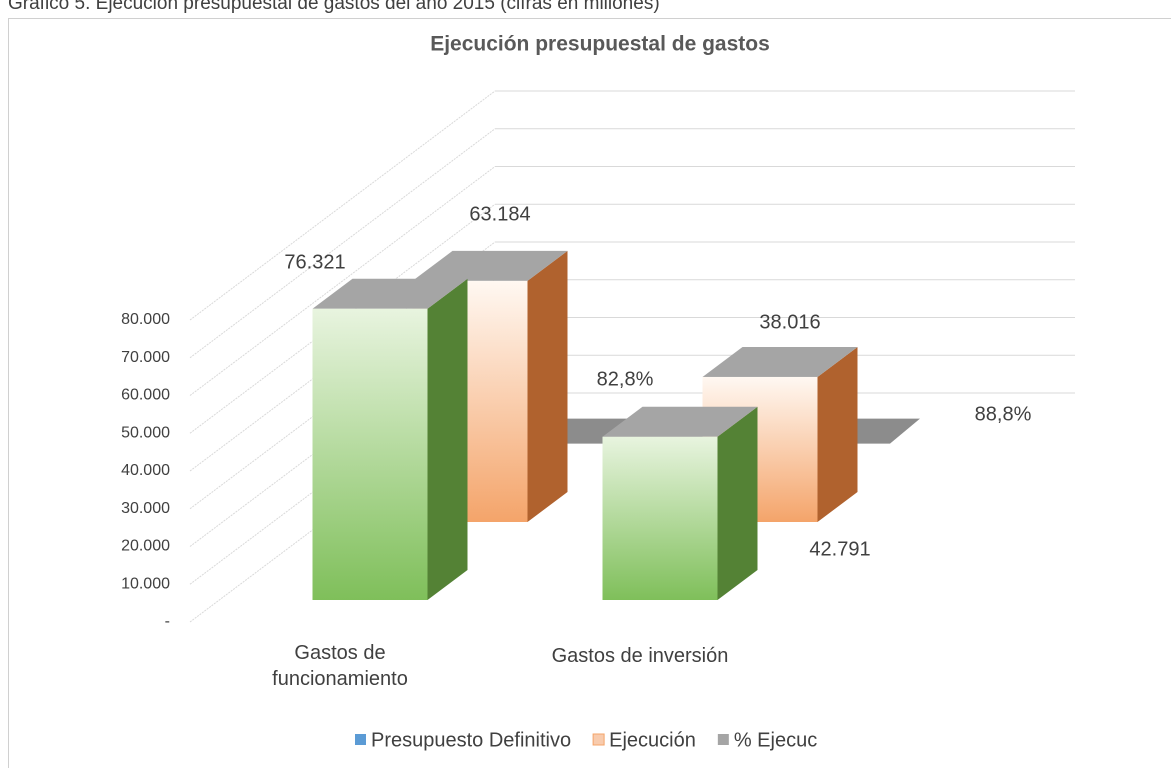  What do you see at coordinates (145, 395) in the screenshot?
I see `y-tick-label: 60.000` at bounding box center [145, 395].